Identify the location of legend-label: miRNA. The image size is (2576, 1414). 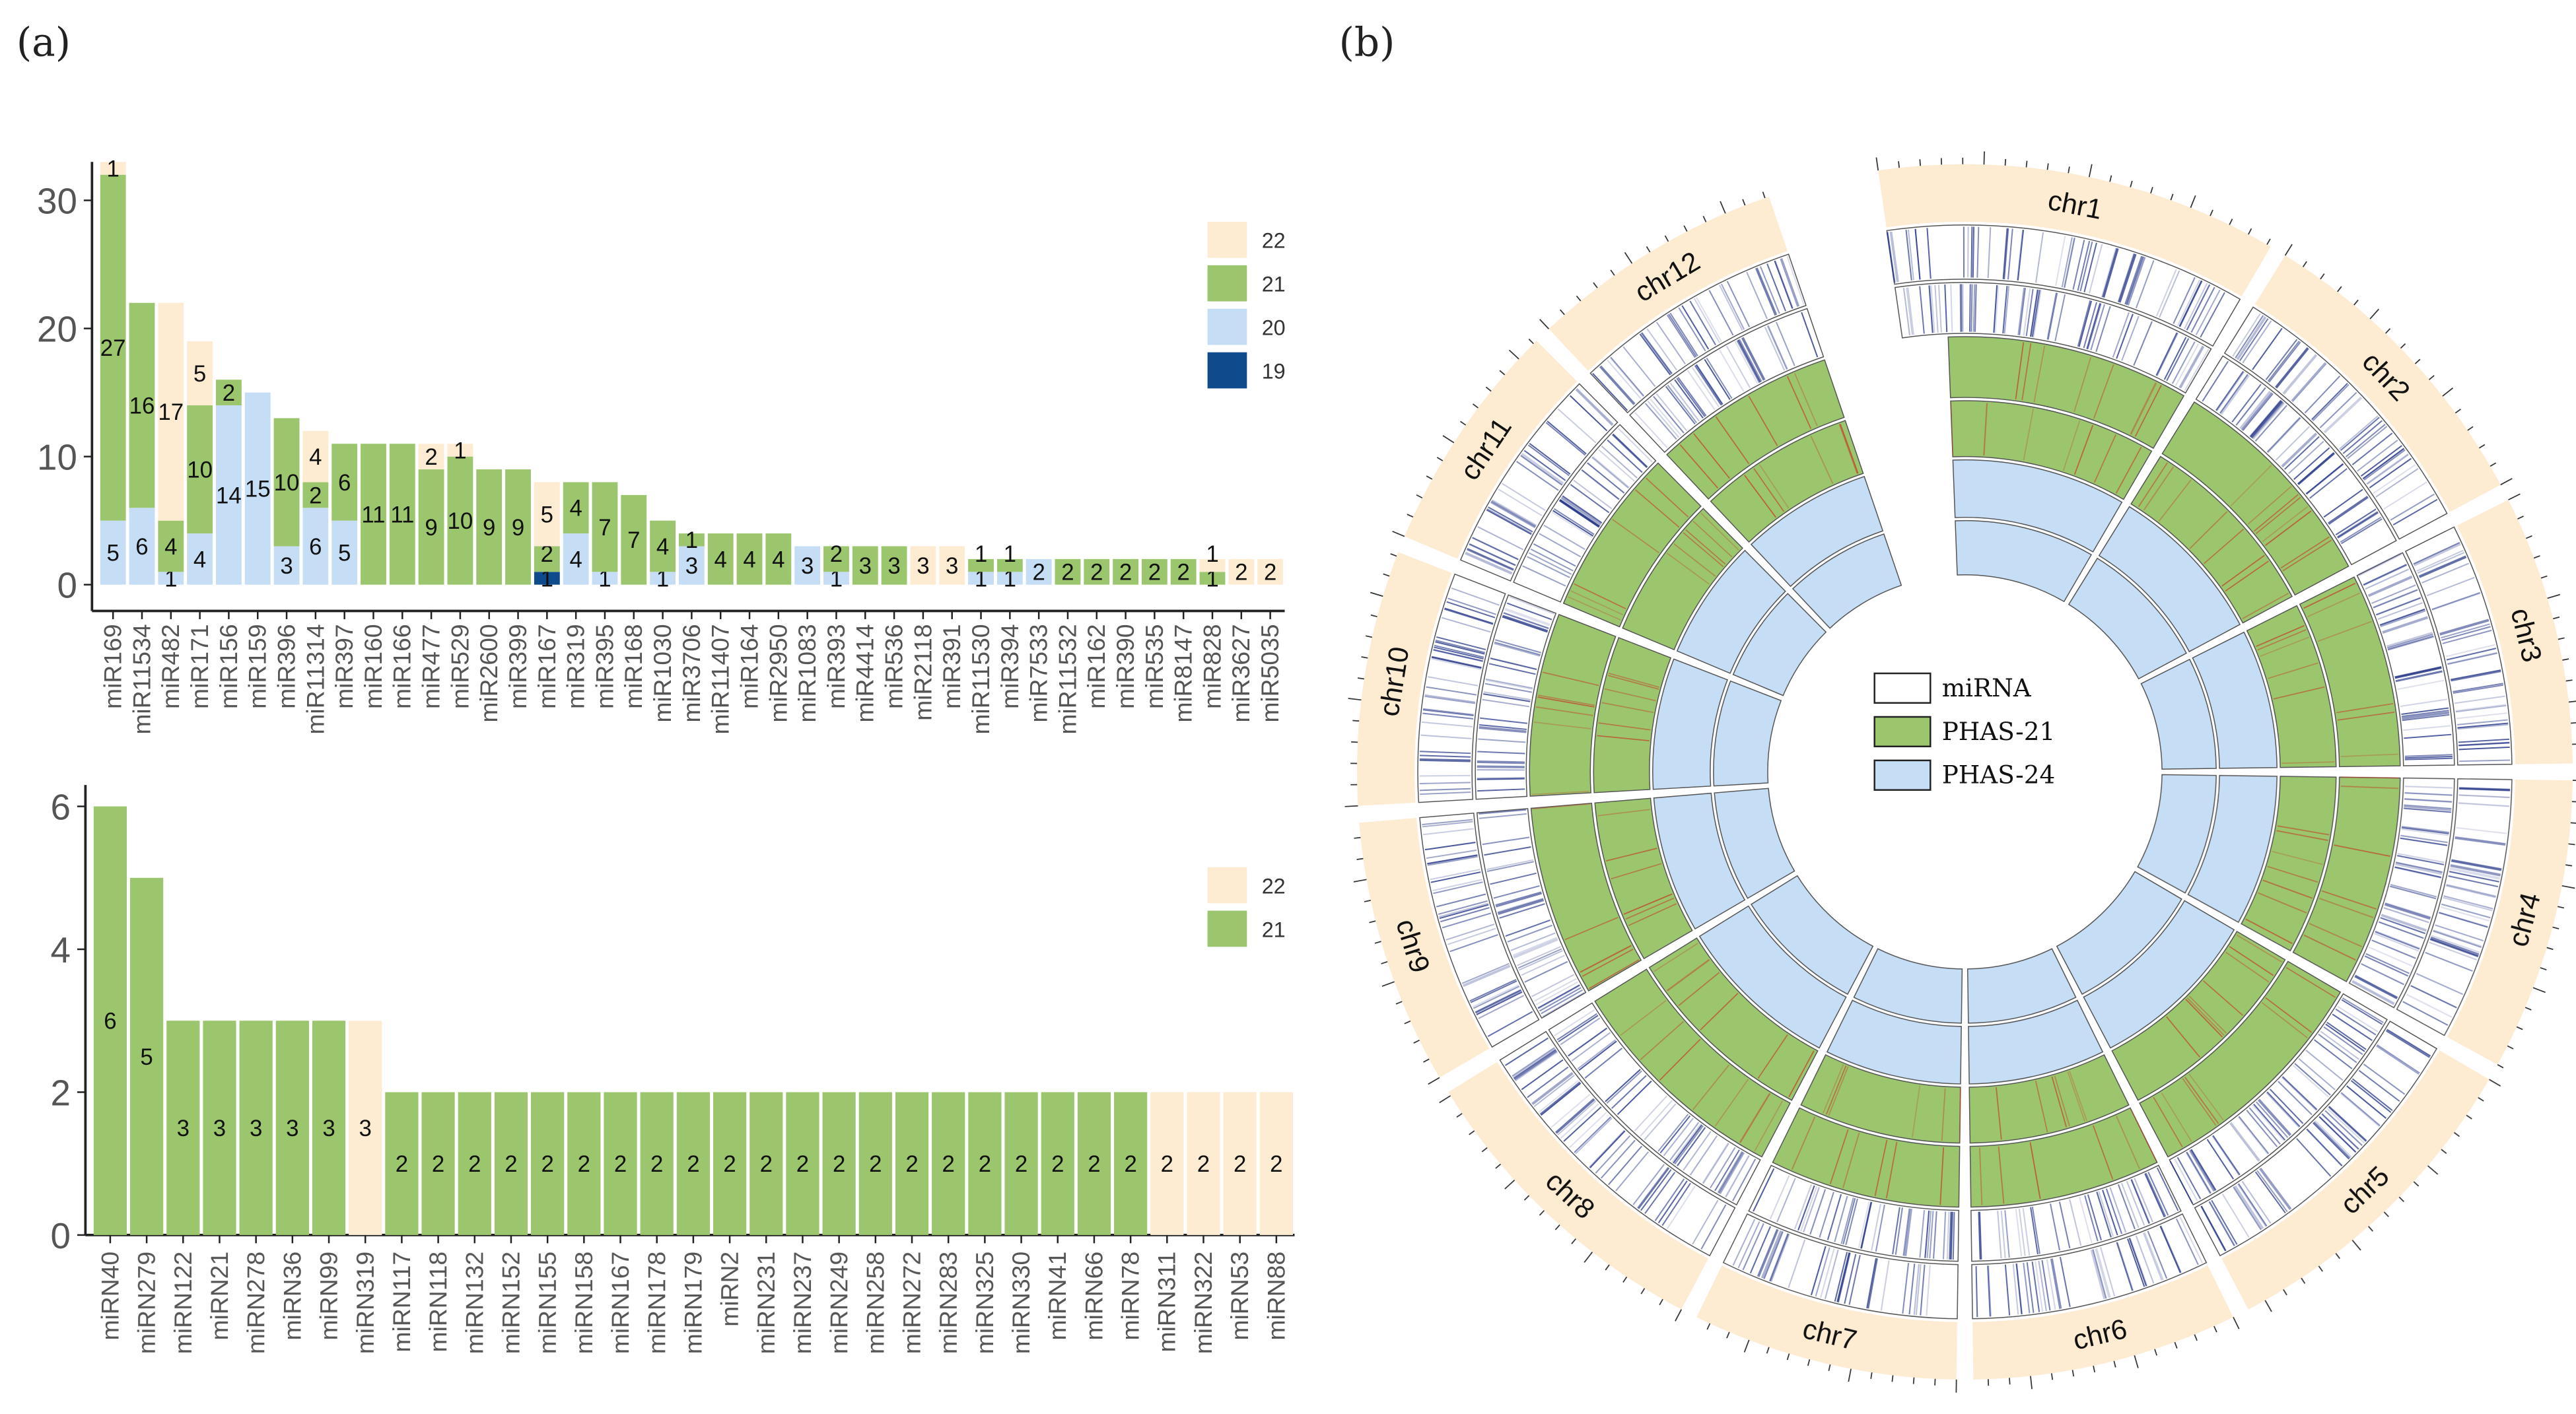
(1987, 687).